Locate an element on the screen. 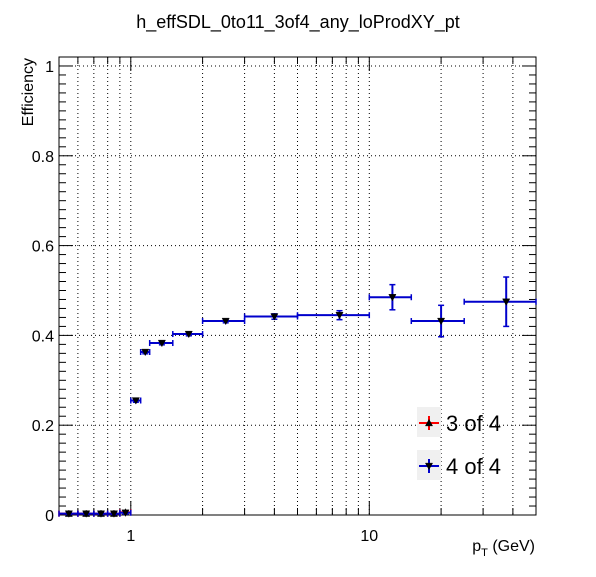 The height and width of the screenshot is (577, 596). x-axis-label-main: p is located at coordinates (476, 546).